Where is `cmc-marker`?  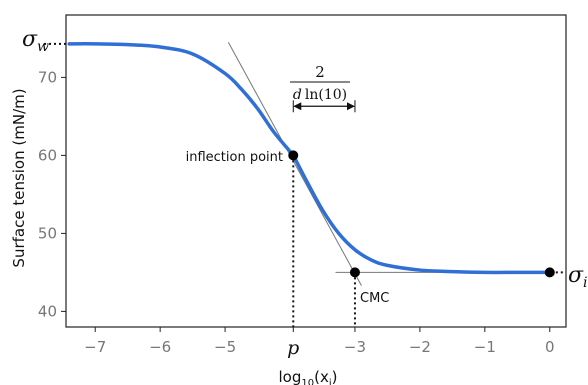
cmc-marker is located at coordinates (354, 272).